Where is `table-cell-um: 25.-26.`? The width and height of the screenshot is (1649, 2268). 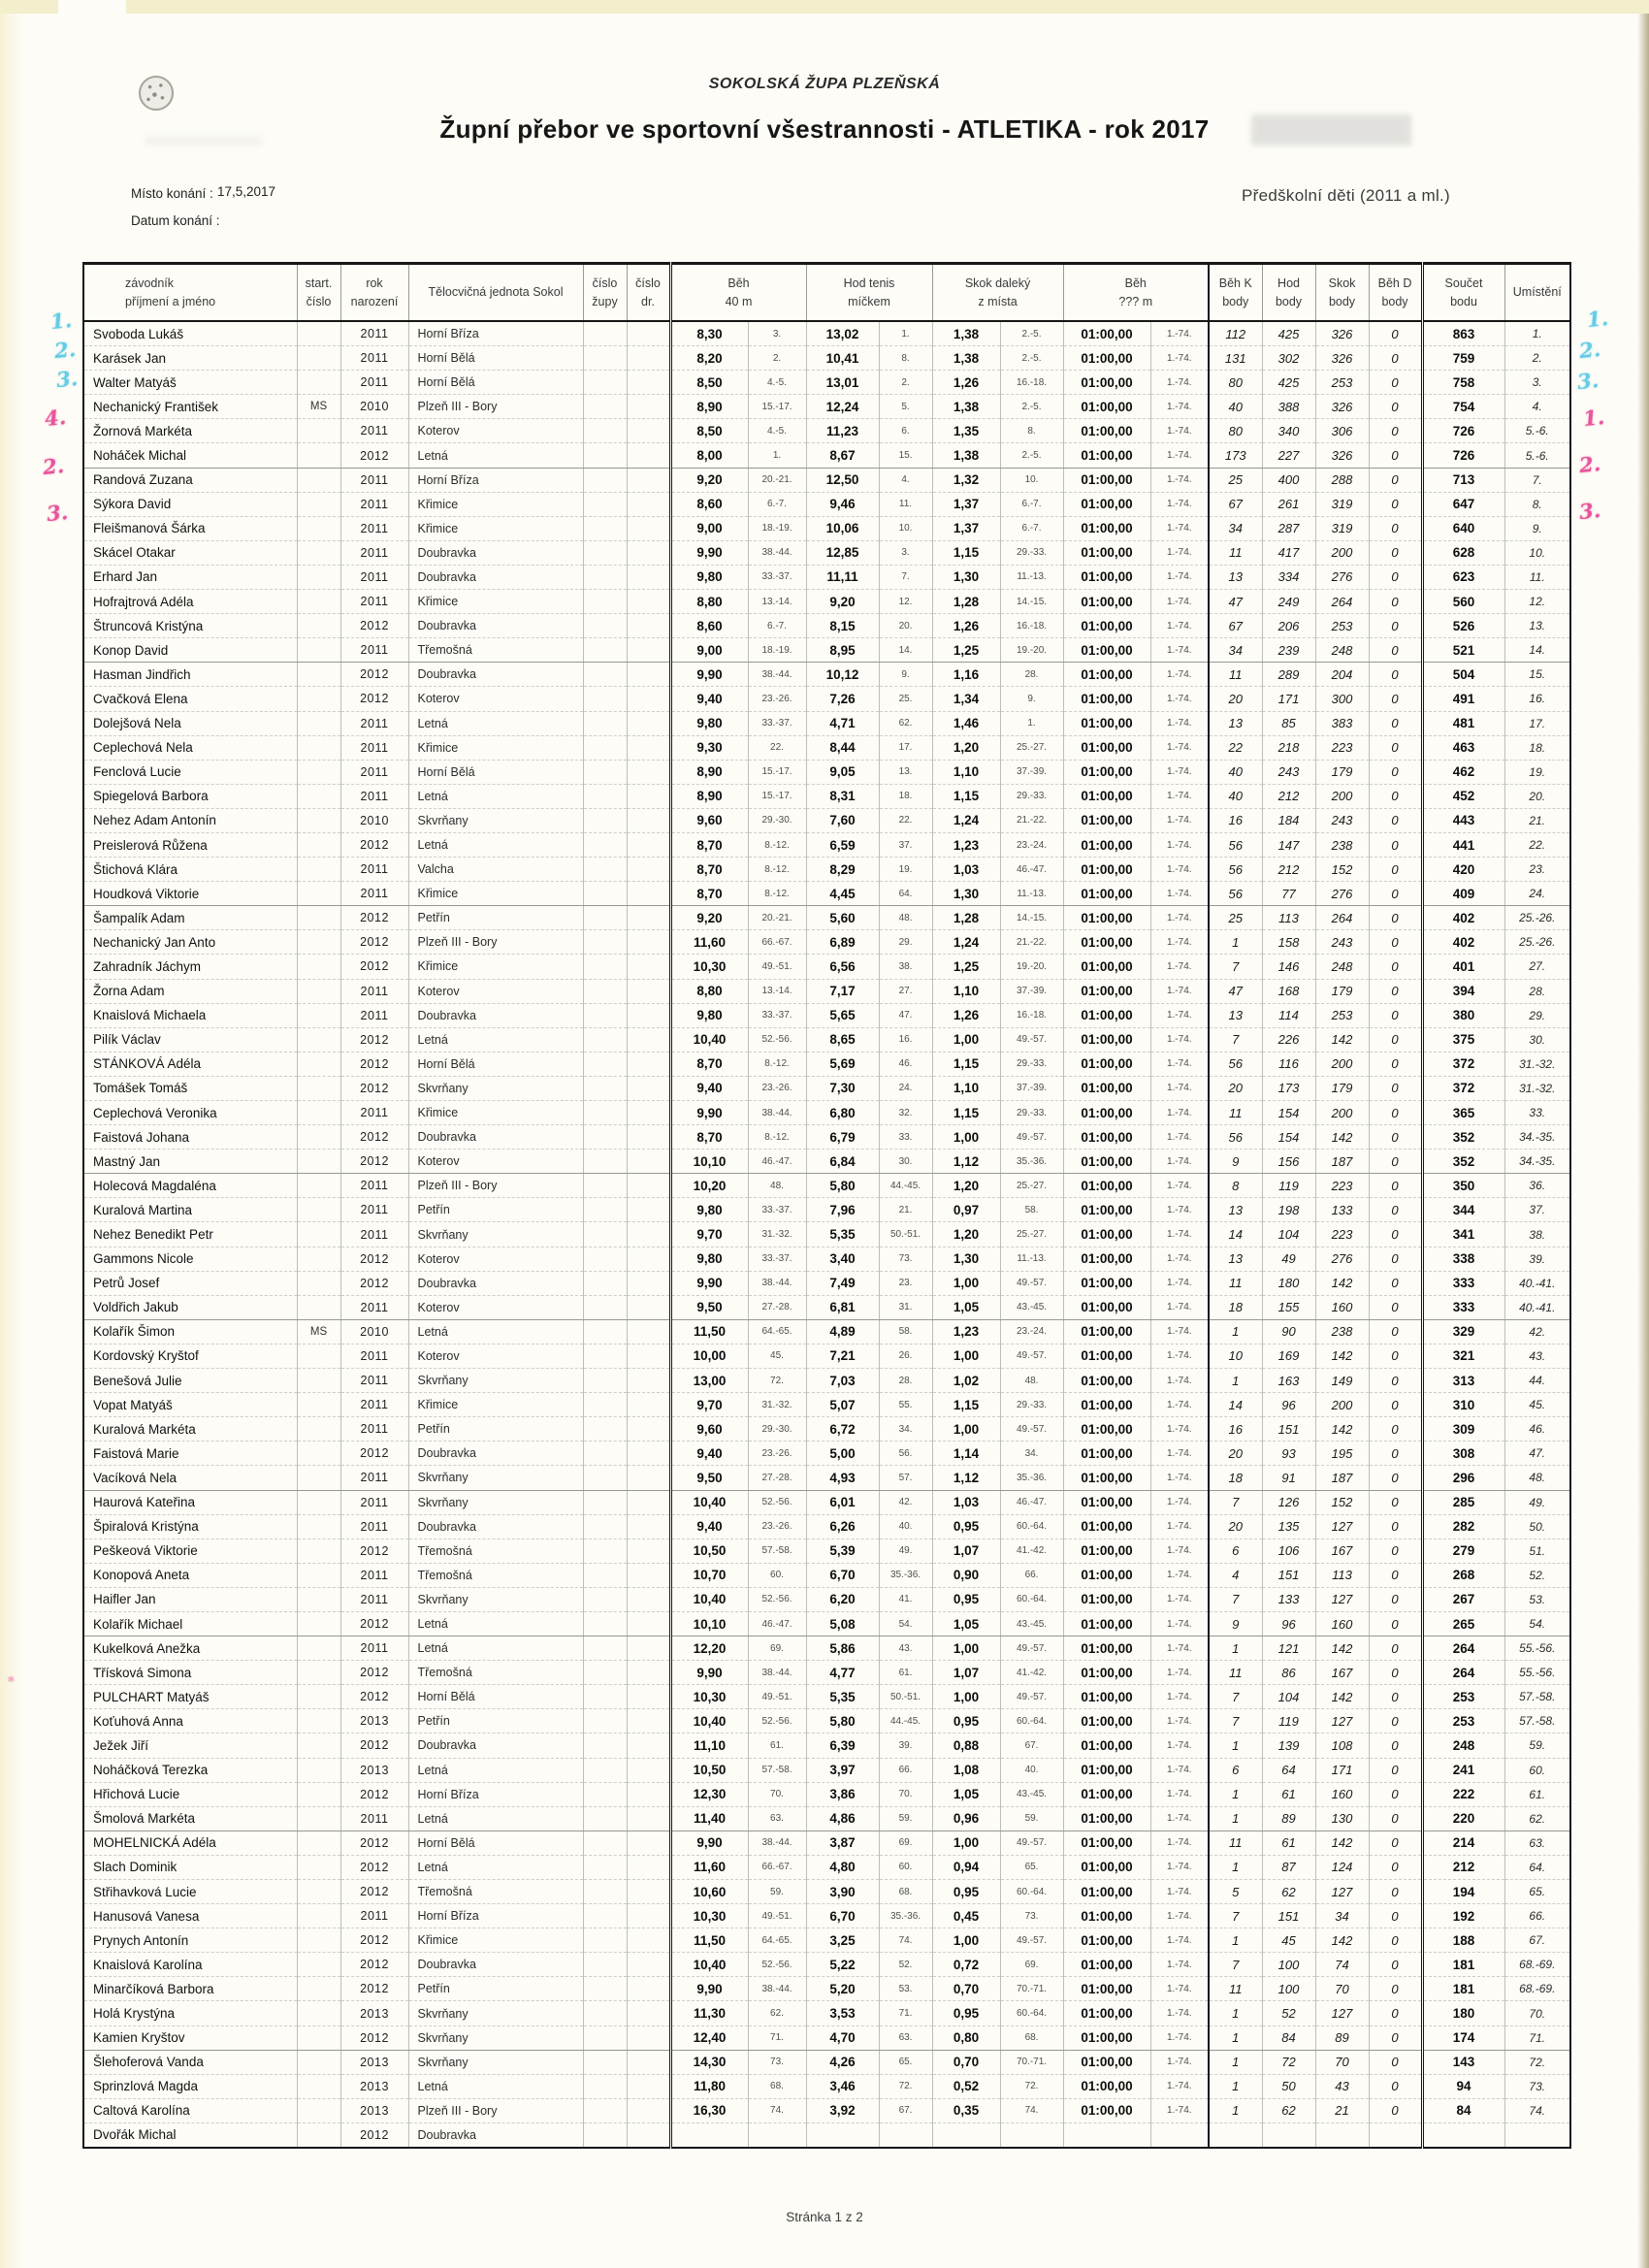 table-cell-um: 25.-26. is located at coordinates (1537, 942).